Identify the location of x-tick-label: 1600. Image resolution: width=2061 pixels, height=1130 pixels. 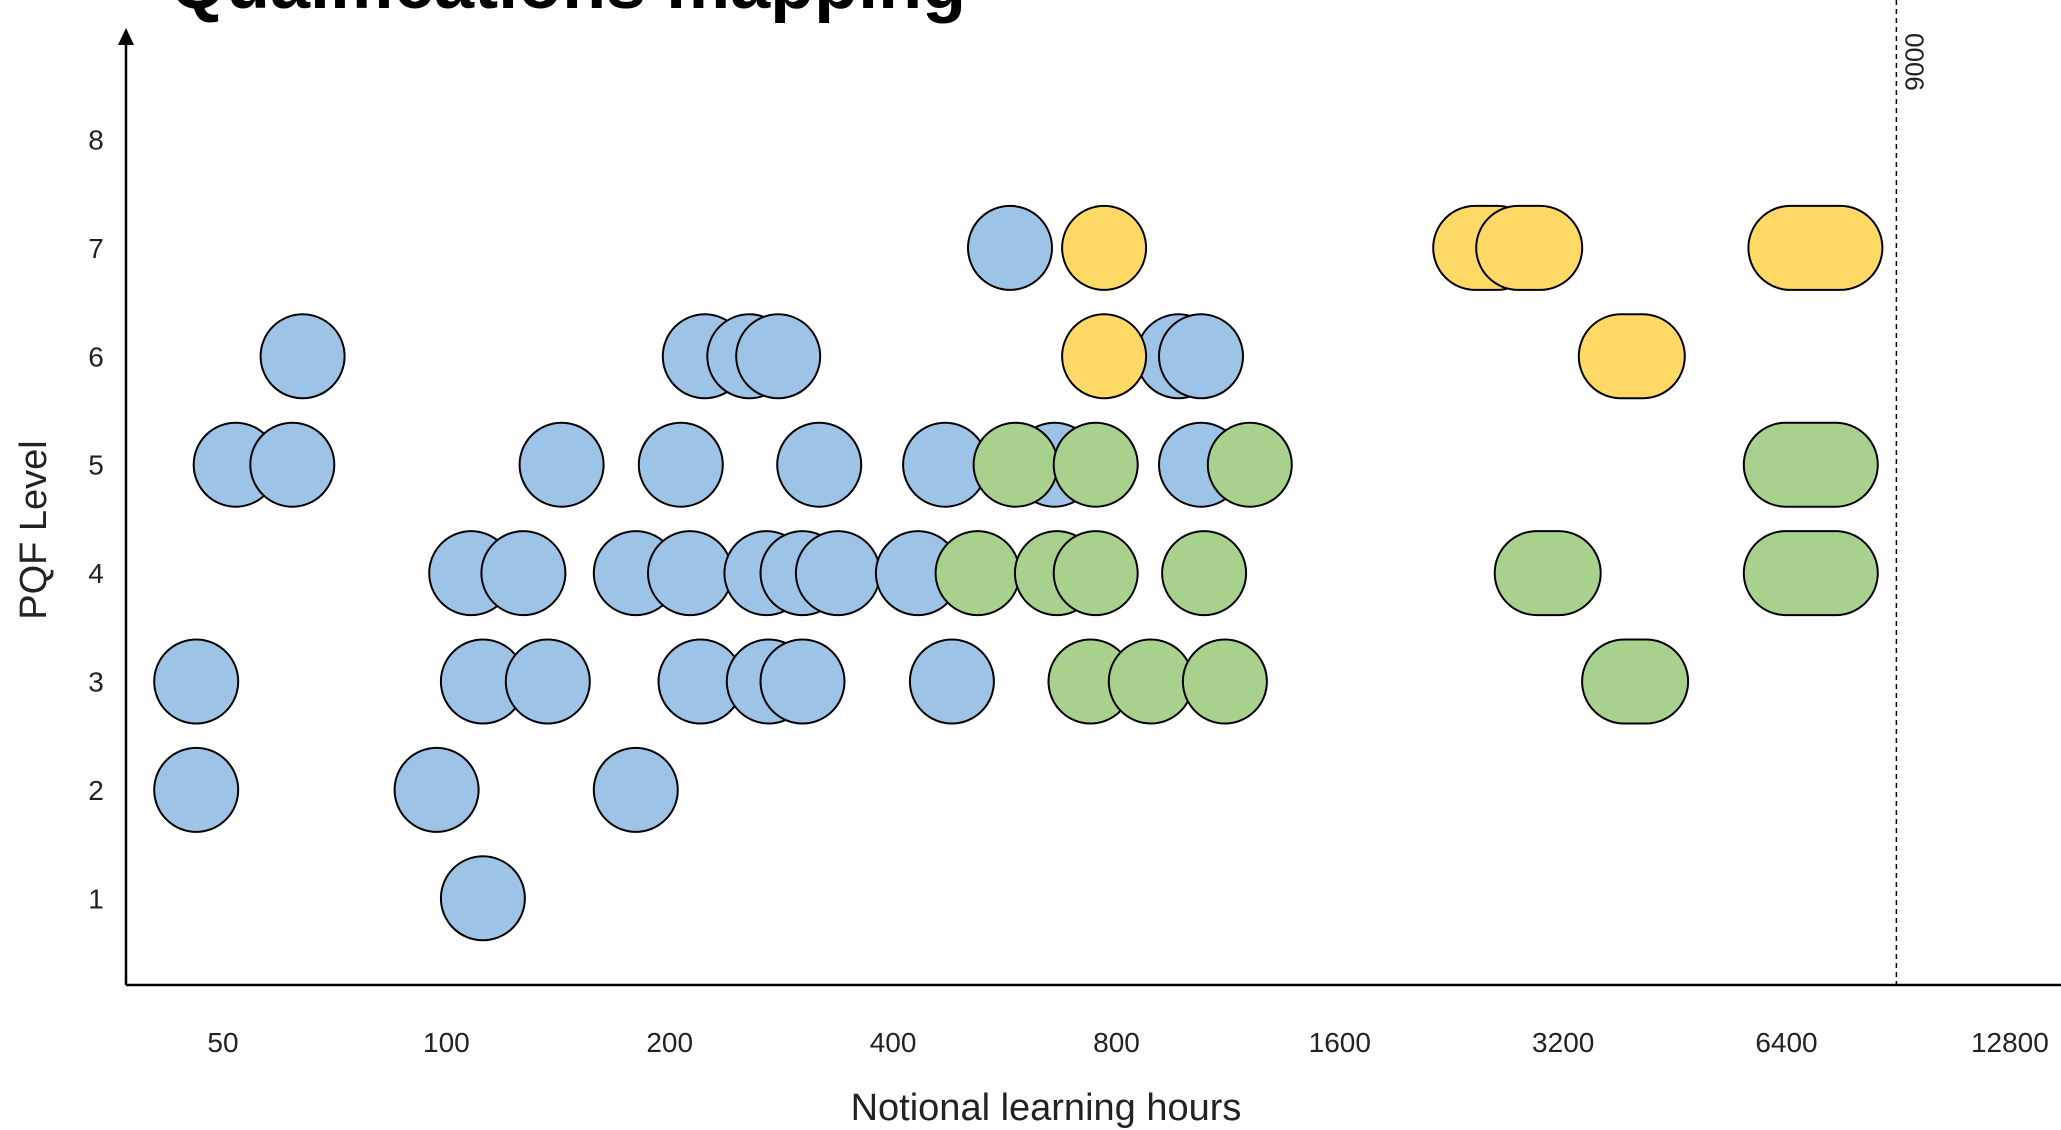
(1340, 1042).